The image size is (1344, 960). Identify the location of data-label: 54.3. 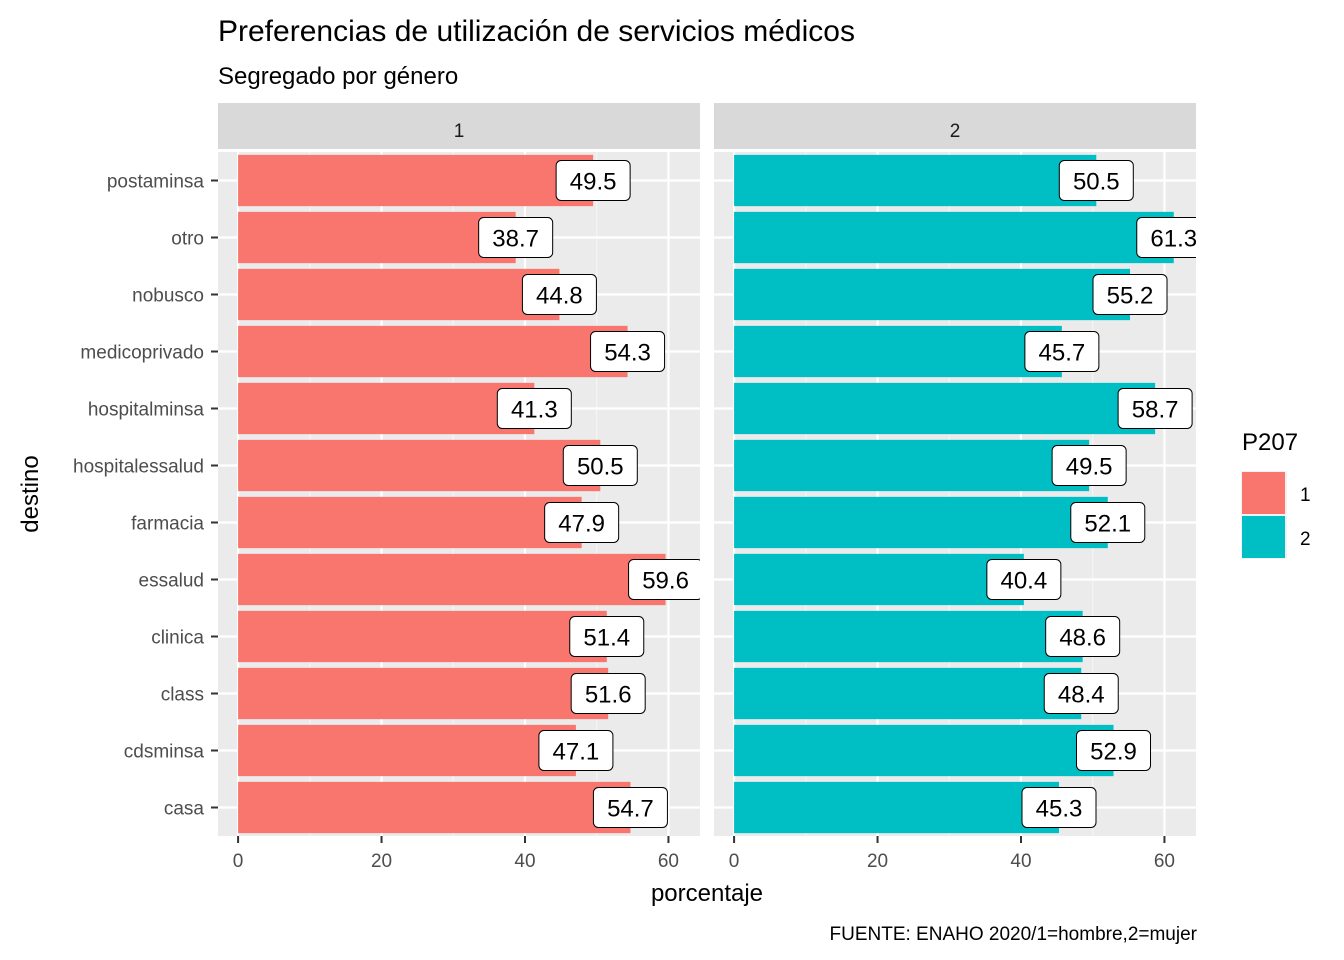
(627, 353).